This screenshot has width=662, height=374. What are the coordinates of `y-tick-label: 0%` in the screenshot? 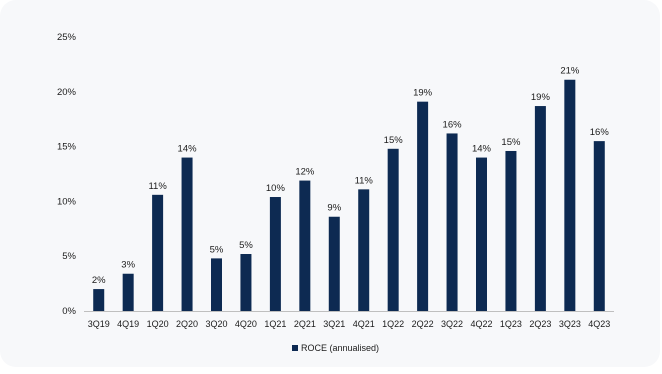 It's located at (69, 311).